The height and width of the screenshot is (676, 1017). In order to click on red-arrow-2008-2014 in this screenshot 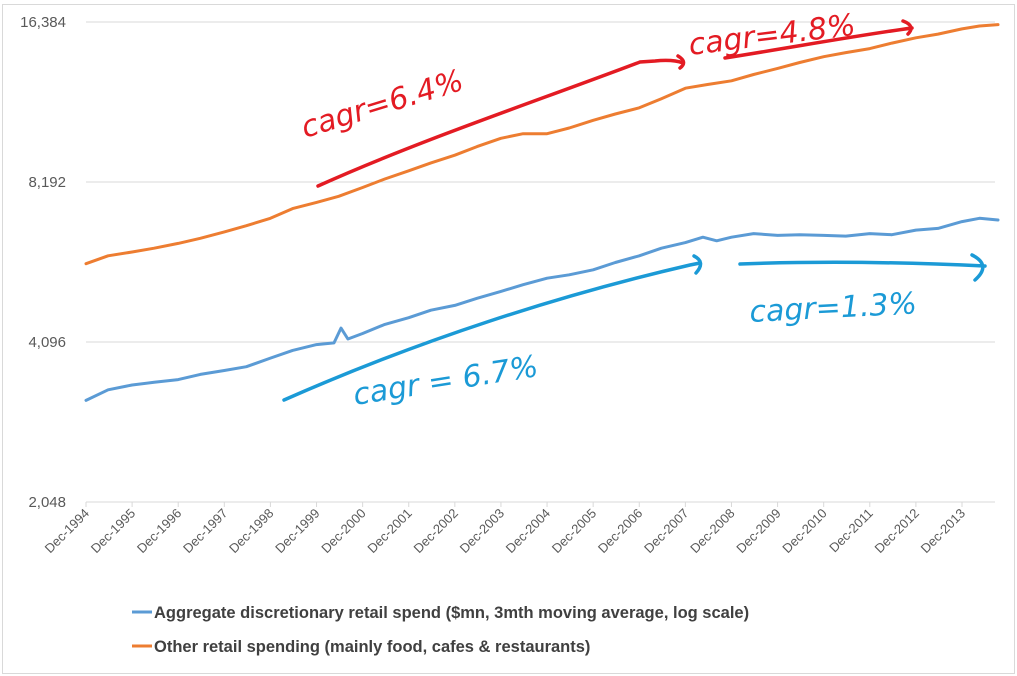, I will do `click(818, 39)`.